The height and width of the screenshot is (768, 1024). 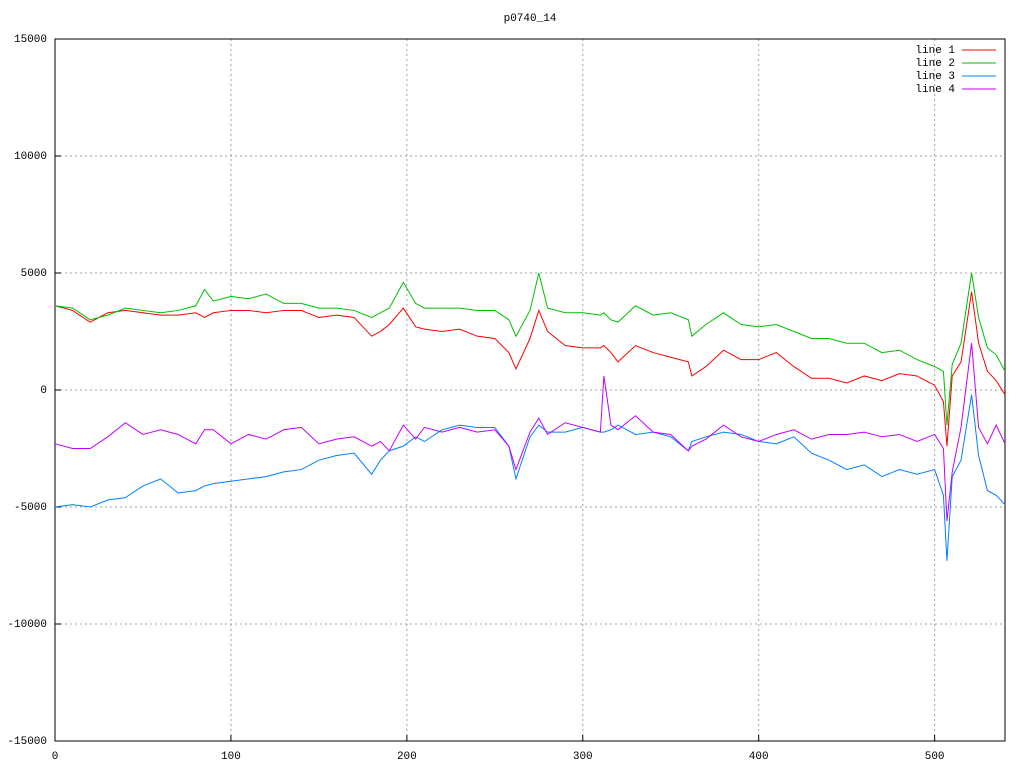 What do you see at coordinates (935, 77) in the screenshot?
I see `legend-label: line 3` at bounding box center [935, 77].